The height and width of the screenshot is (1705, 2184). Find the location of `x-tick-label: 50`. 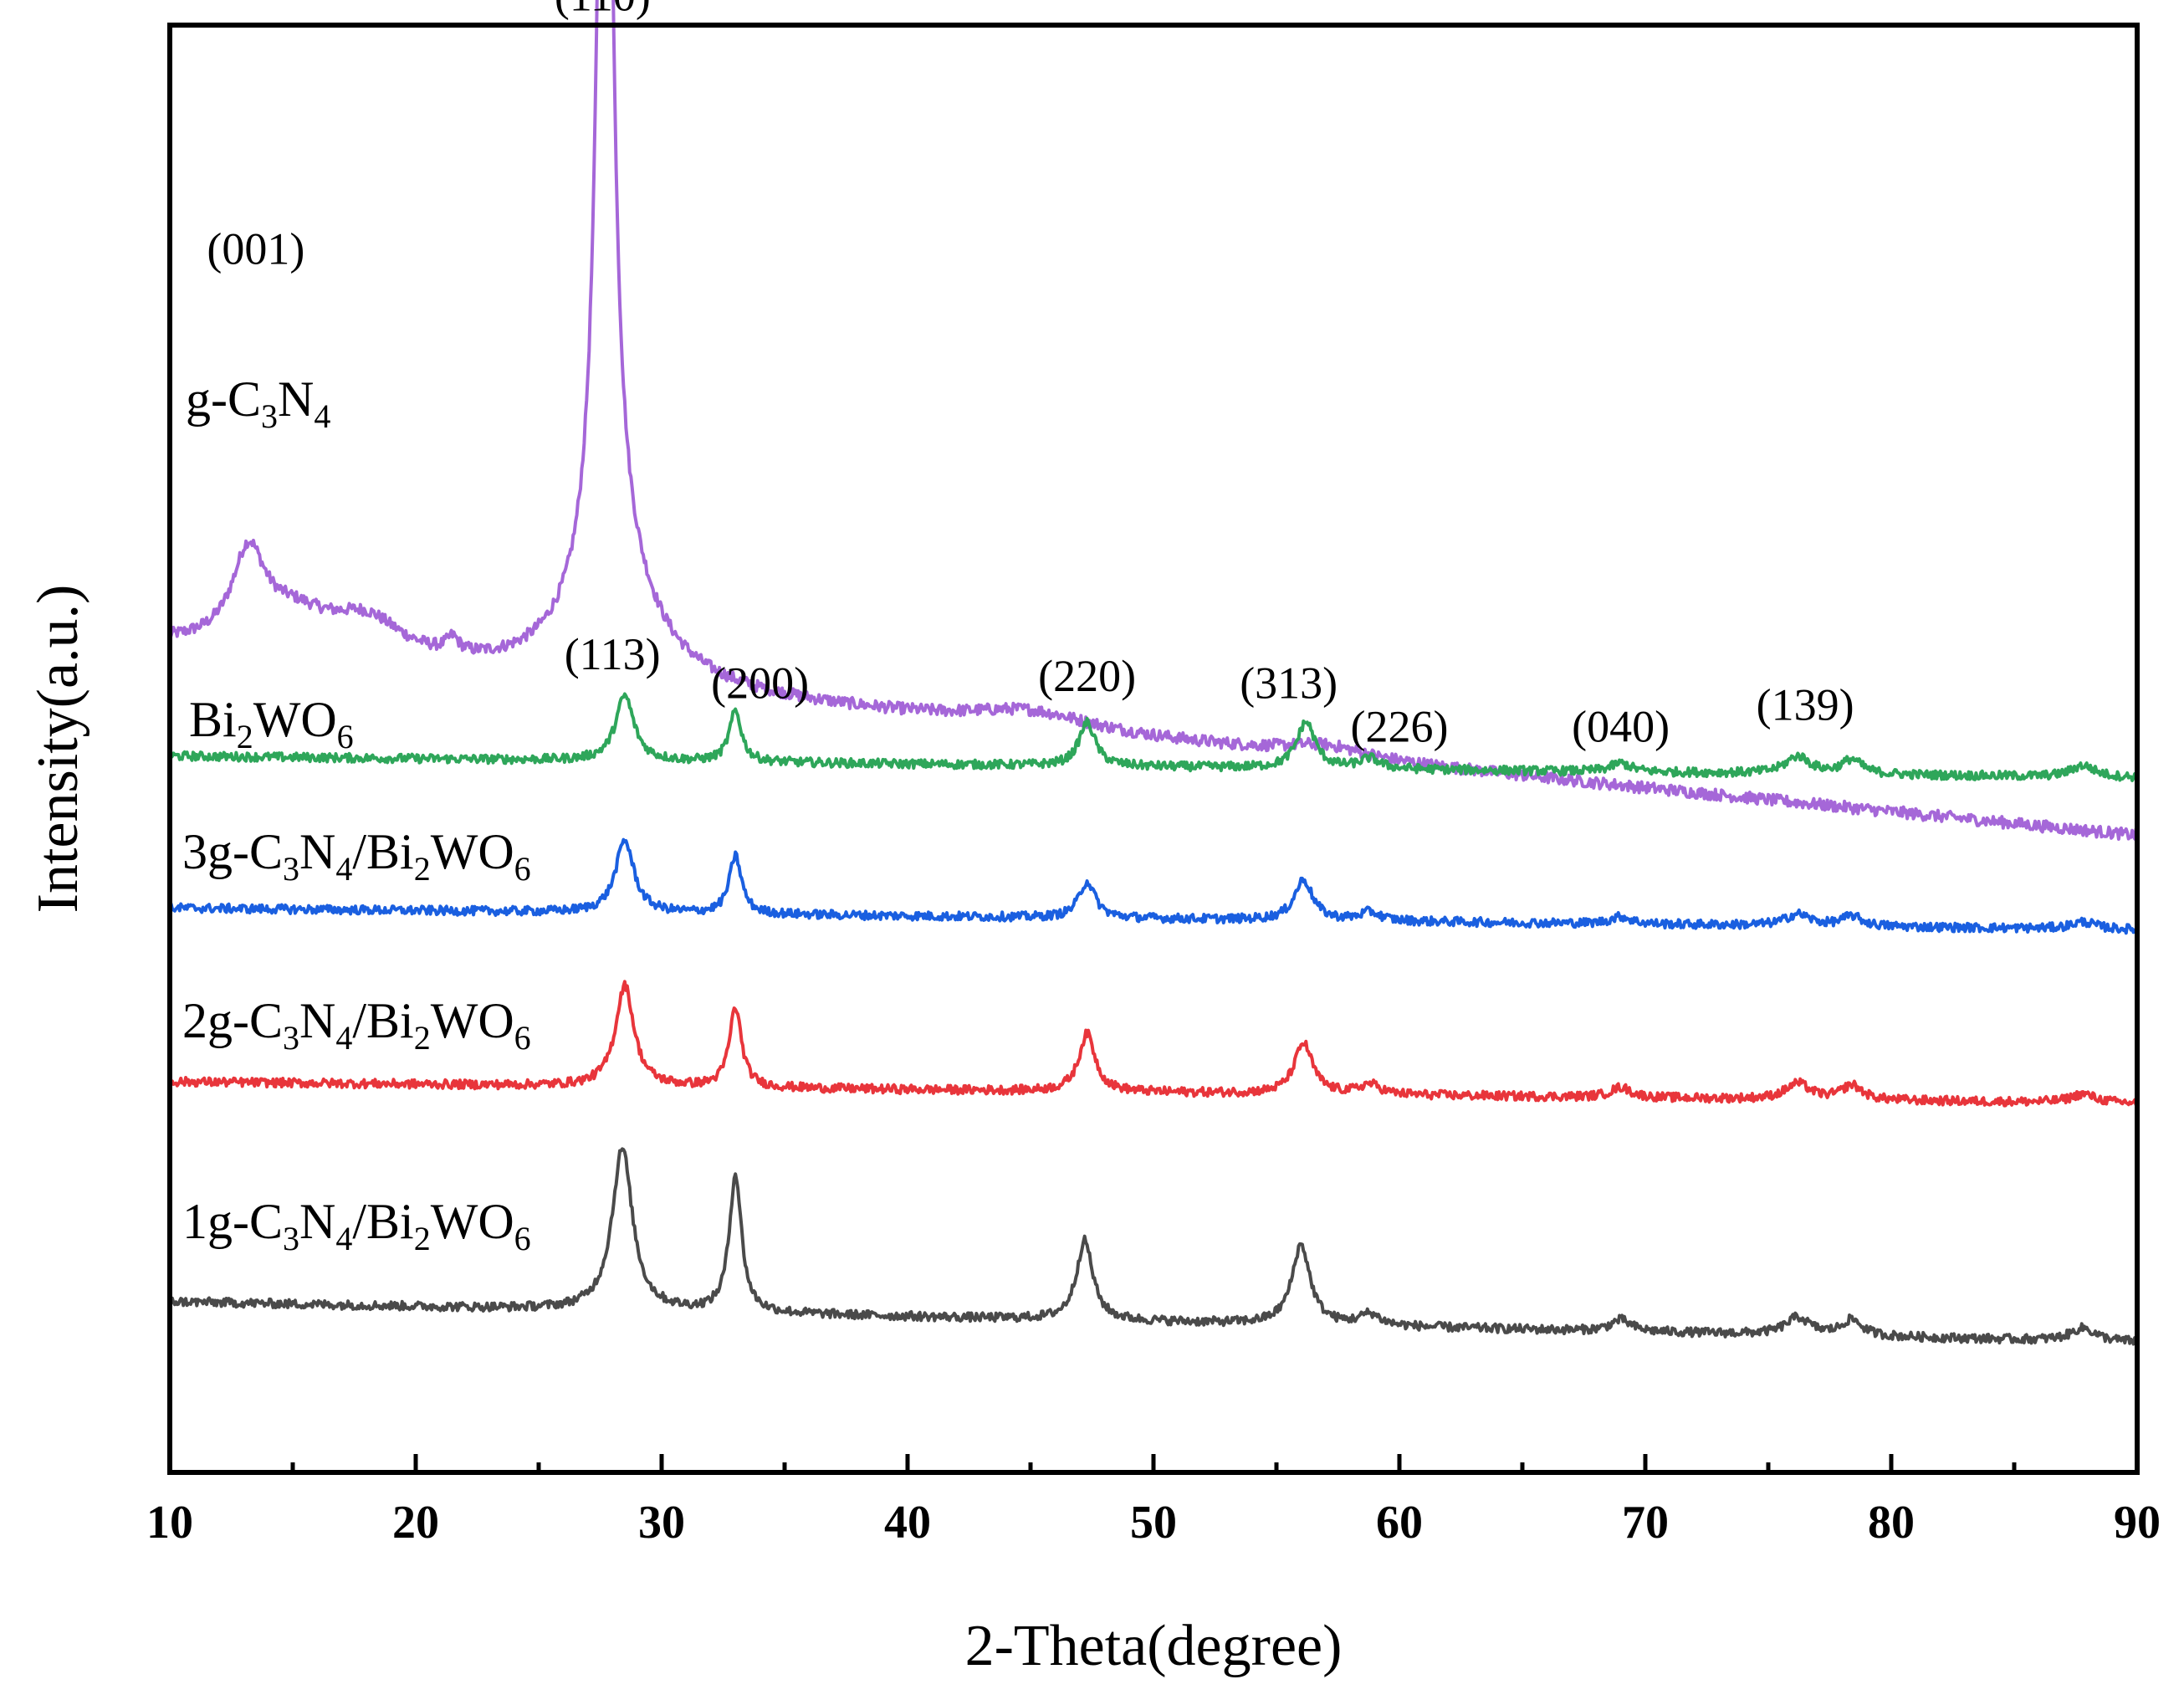

x-tick-label: 50 is located at coordinates (1153, 1523).